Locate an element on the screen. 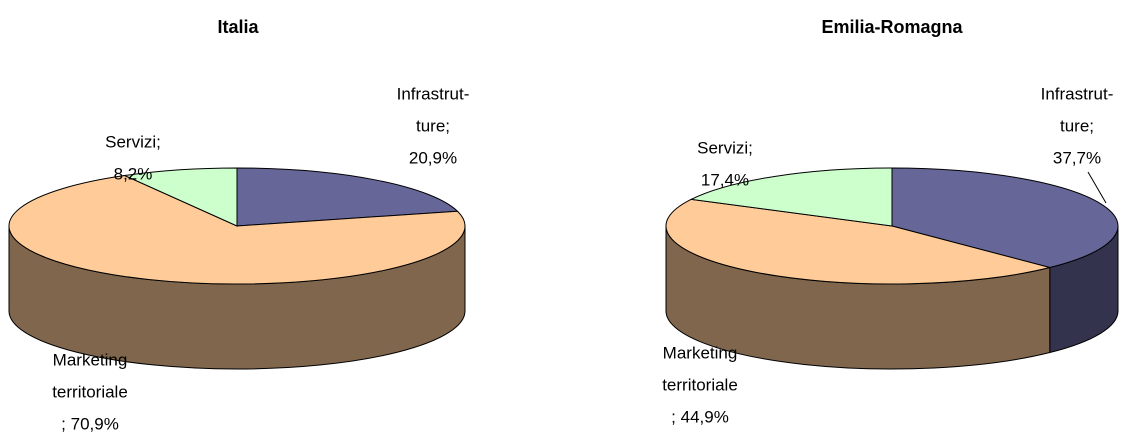 The height and width of the screenshot is (439, 1140). leader-line is located at coordinates (1097, 187).